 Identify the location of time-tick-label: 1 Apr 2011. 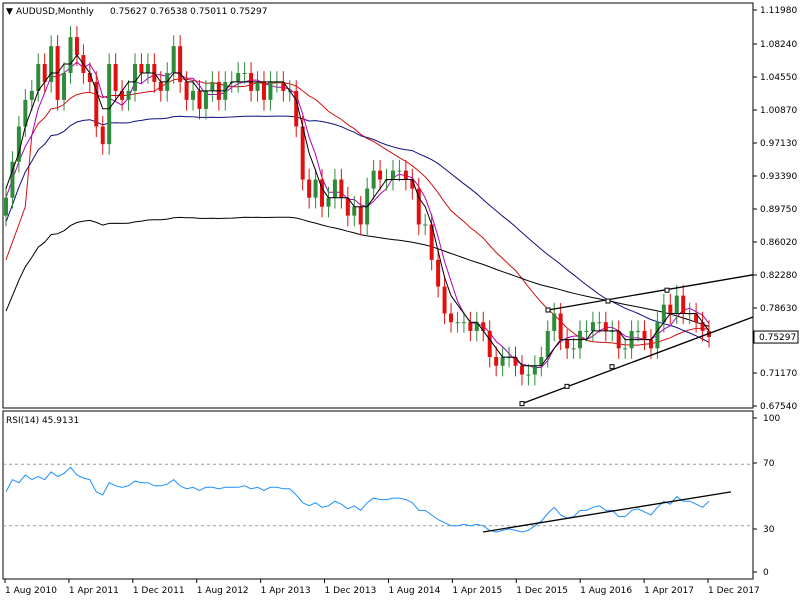
(94, 591).